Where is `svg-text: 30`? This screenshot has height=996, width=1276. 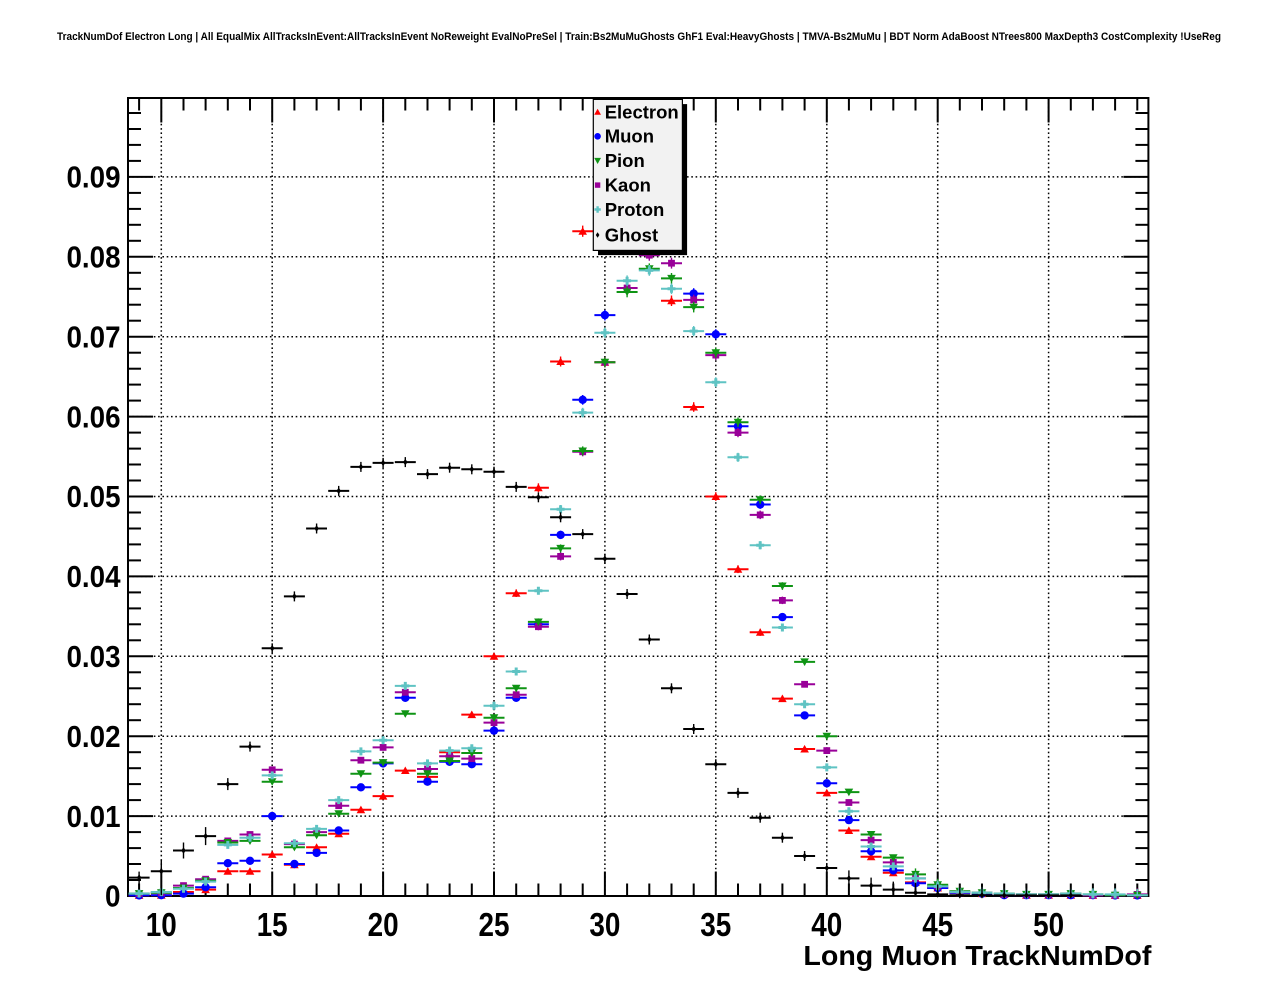 svg-text: 30 is located at coordinates (604, 924).